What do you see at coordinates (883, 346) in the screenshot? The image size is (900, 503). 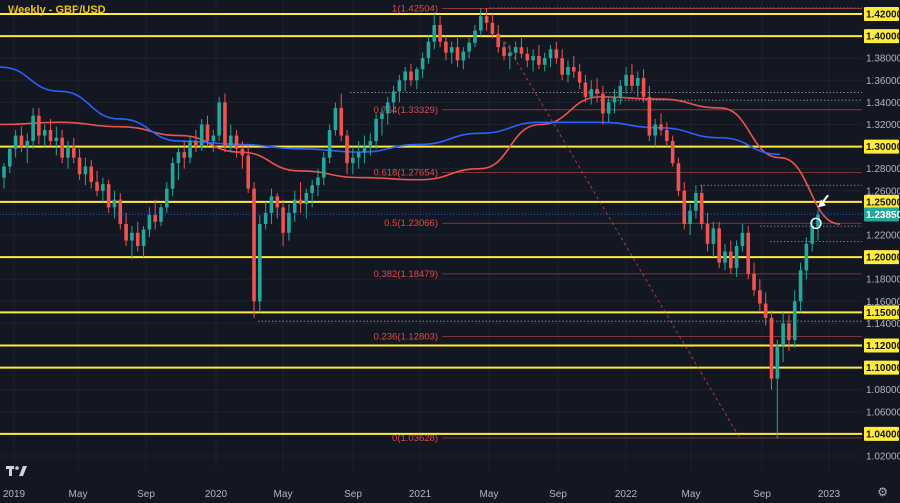 I see `level-badge-label: 1.12000` at bounding box center [883, 346].